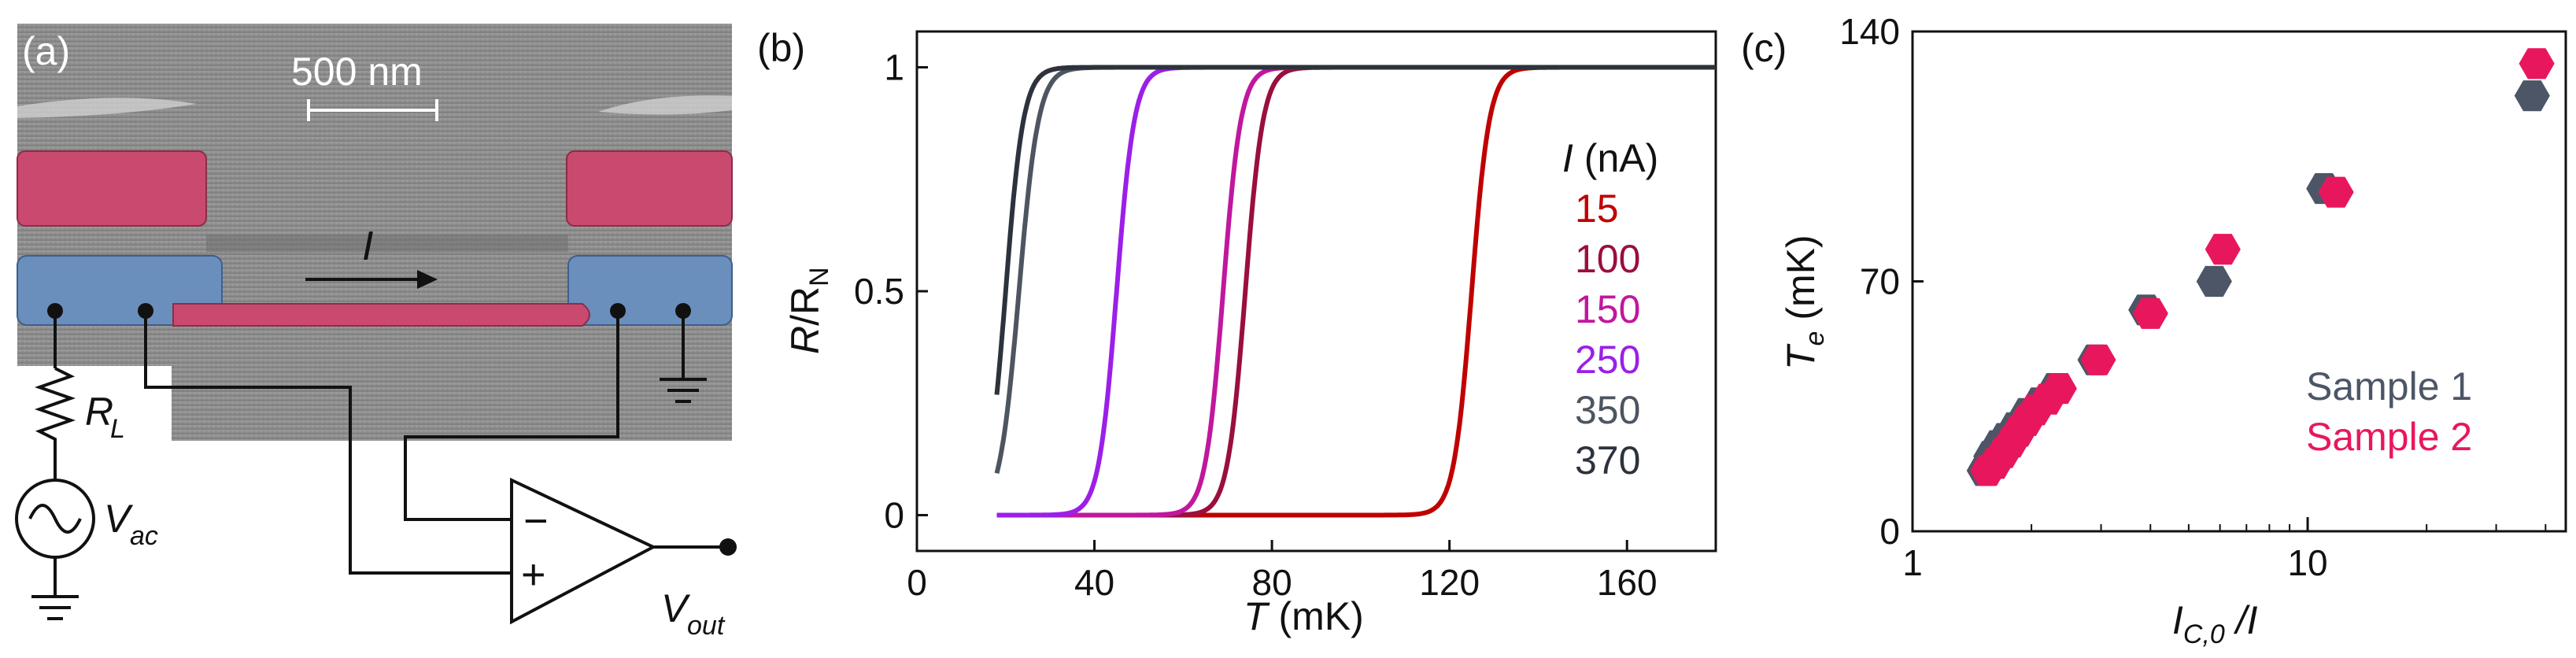 Image resolution: width=2576 pixels, height=658 pixels. I want to click on circuit-wires, so click(391, 454).